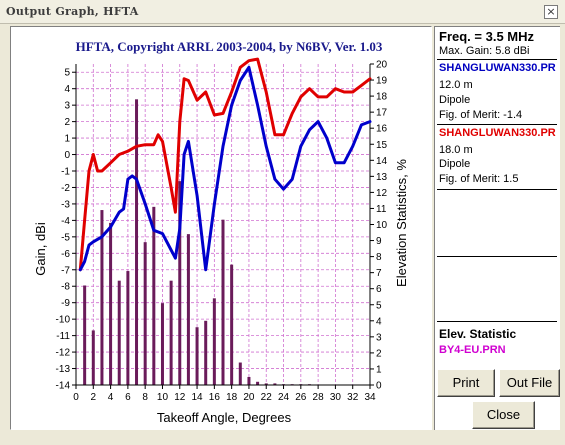 The image size is (565, 445). Describe the element at coordinates (336, 397) in the screenshot. I see `x-tick-label: 30` at that location.